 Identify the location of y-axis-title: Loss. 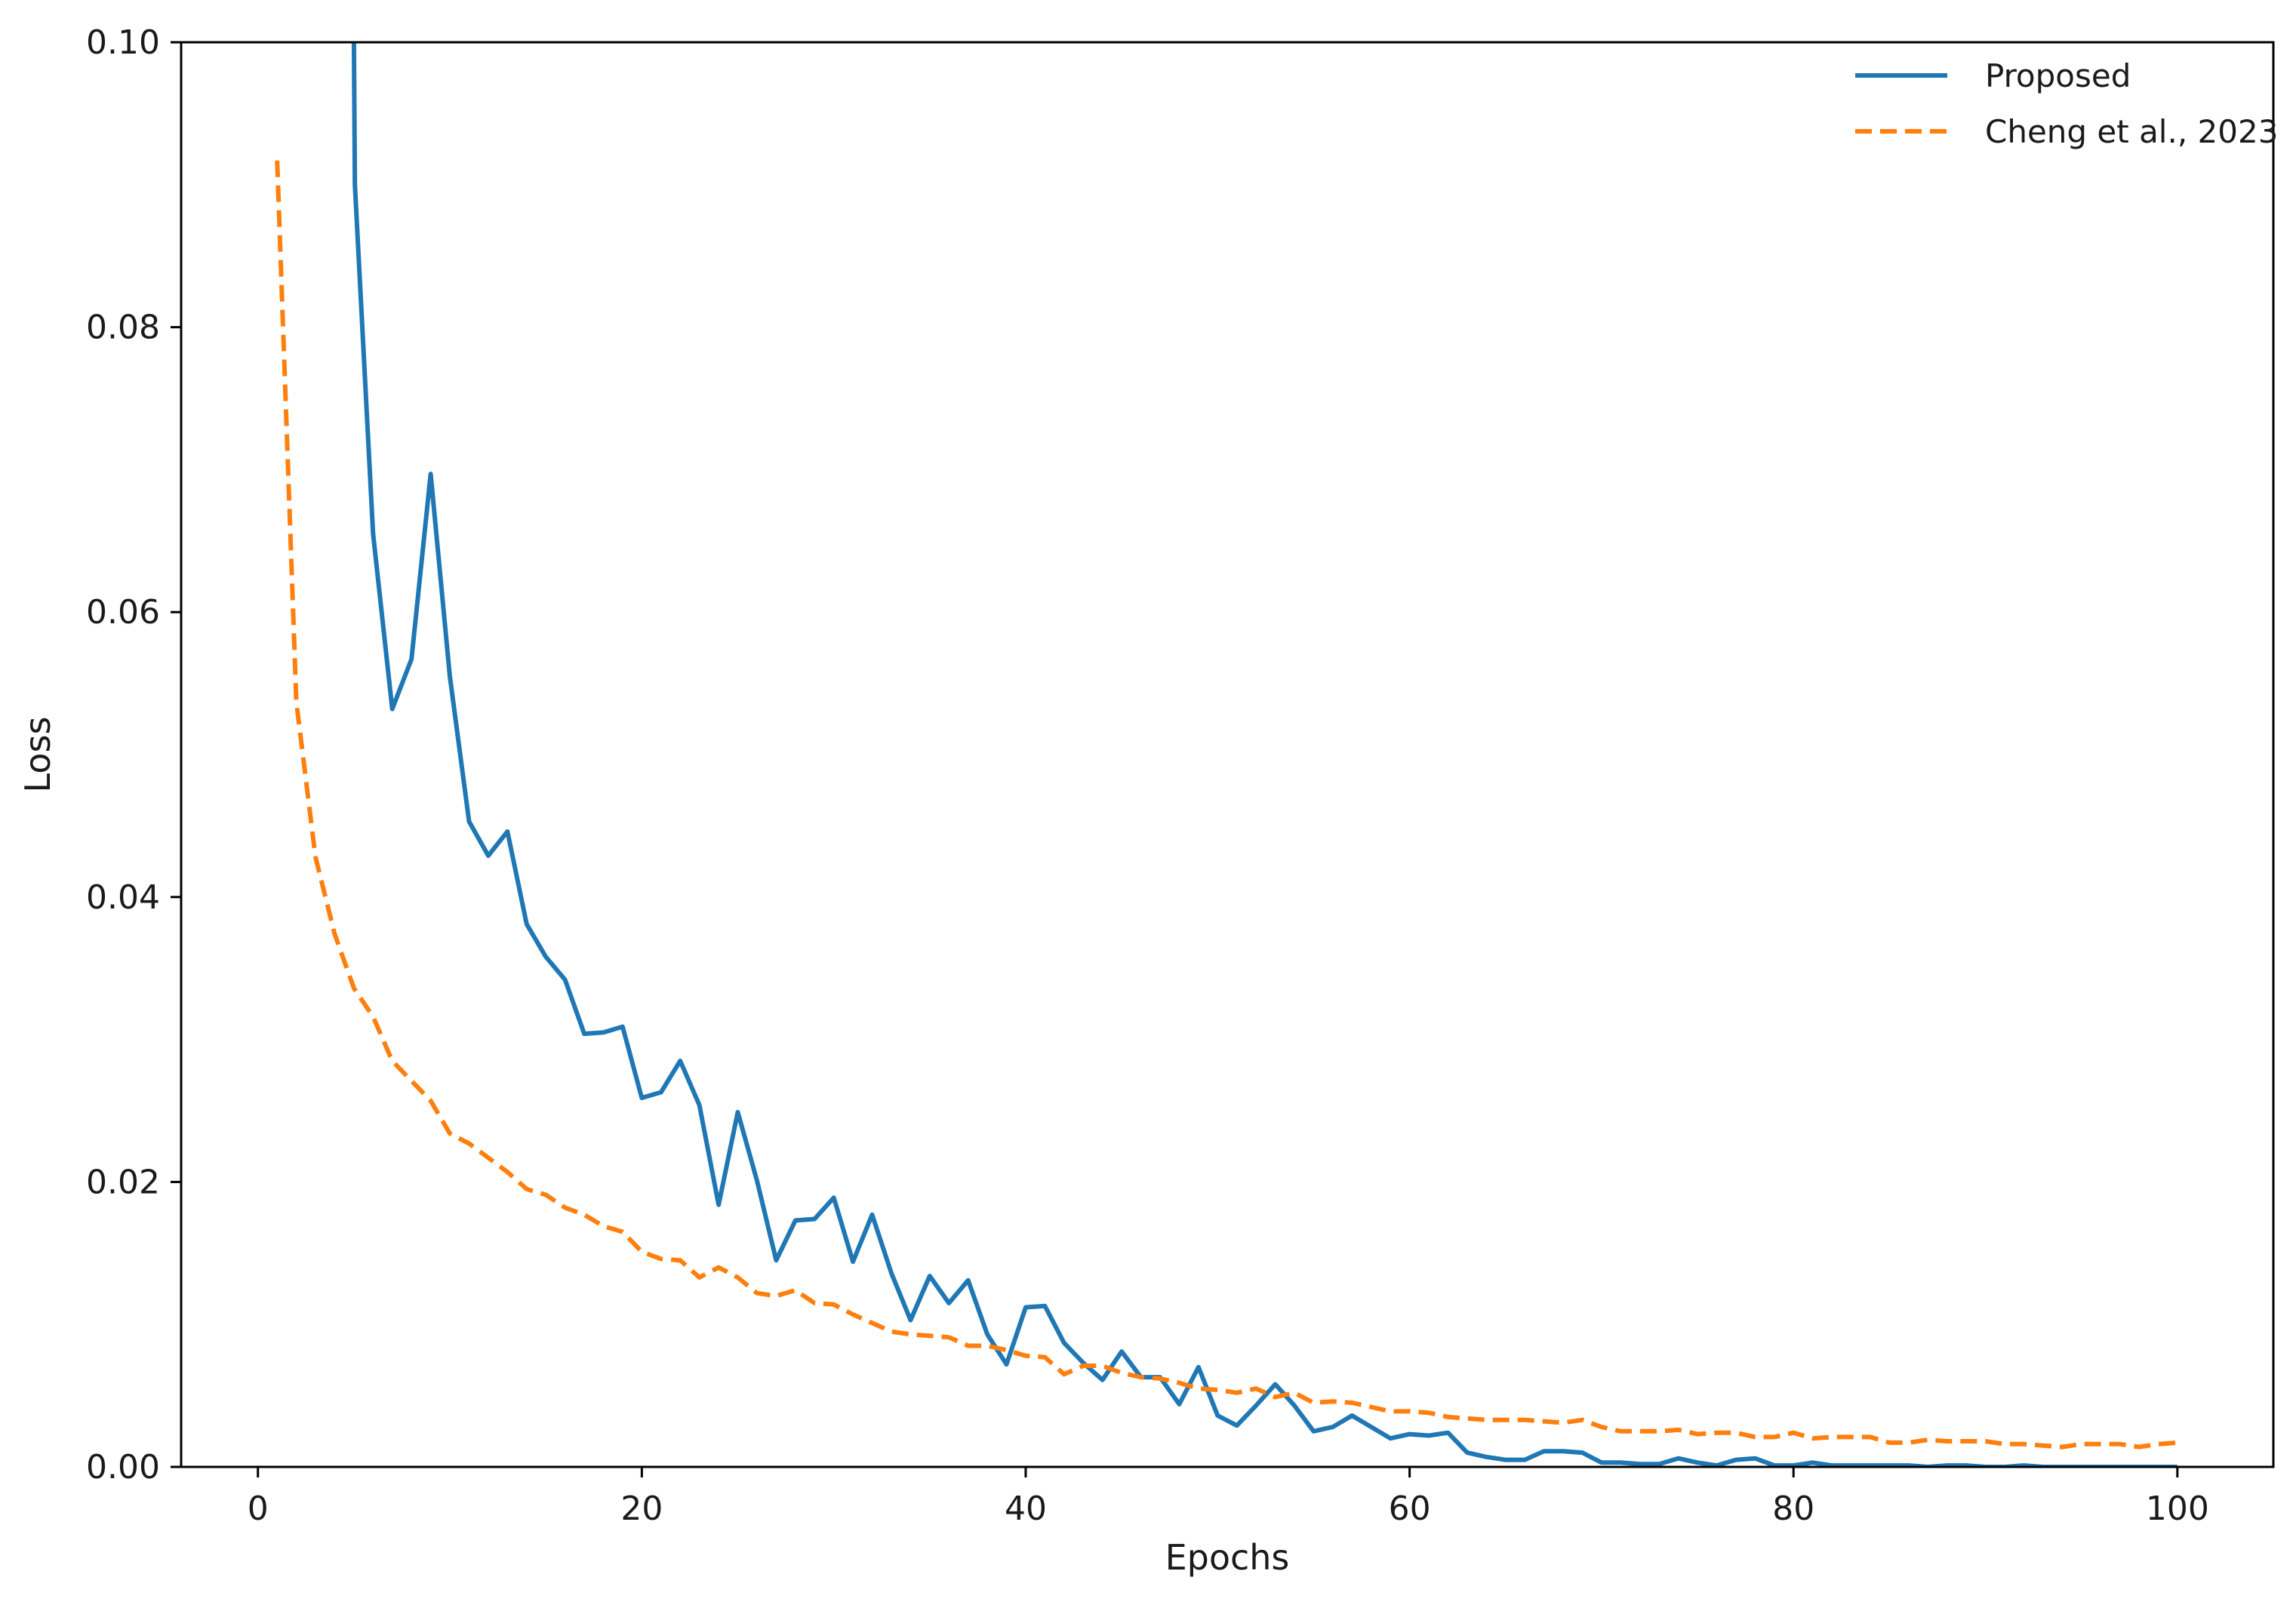
(37, 755).